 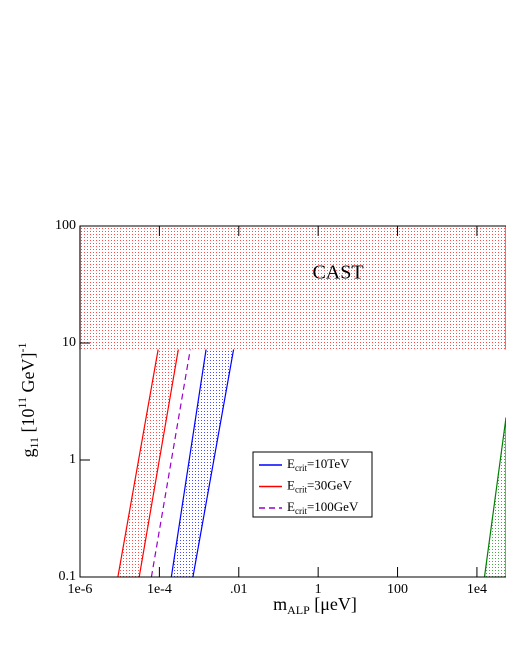 I want to click on x-tick-label: 100, so click(x=397, y=589).